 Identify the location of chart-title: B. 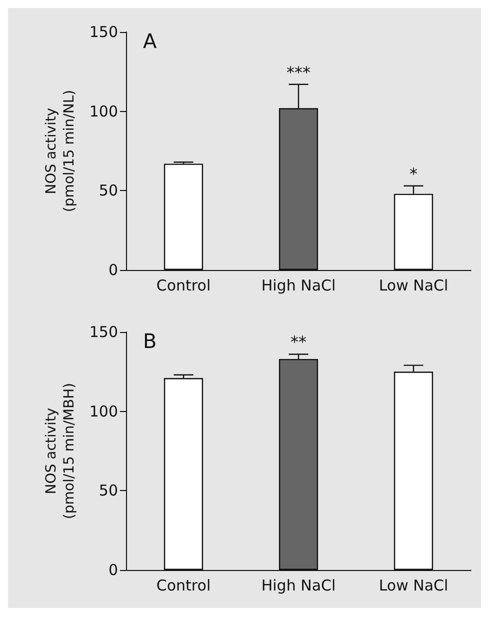
(150, 341).